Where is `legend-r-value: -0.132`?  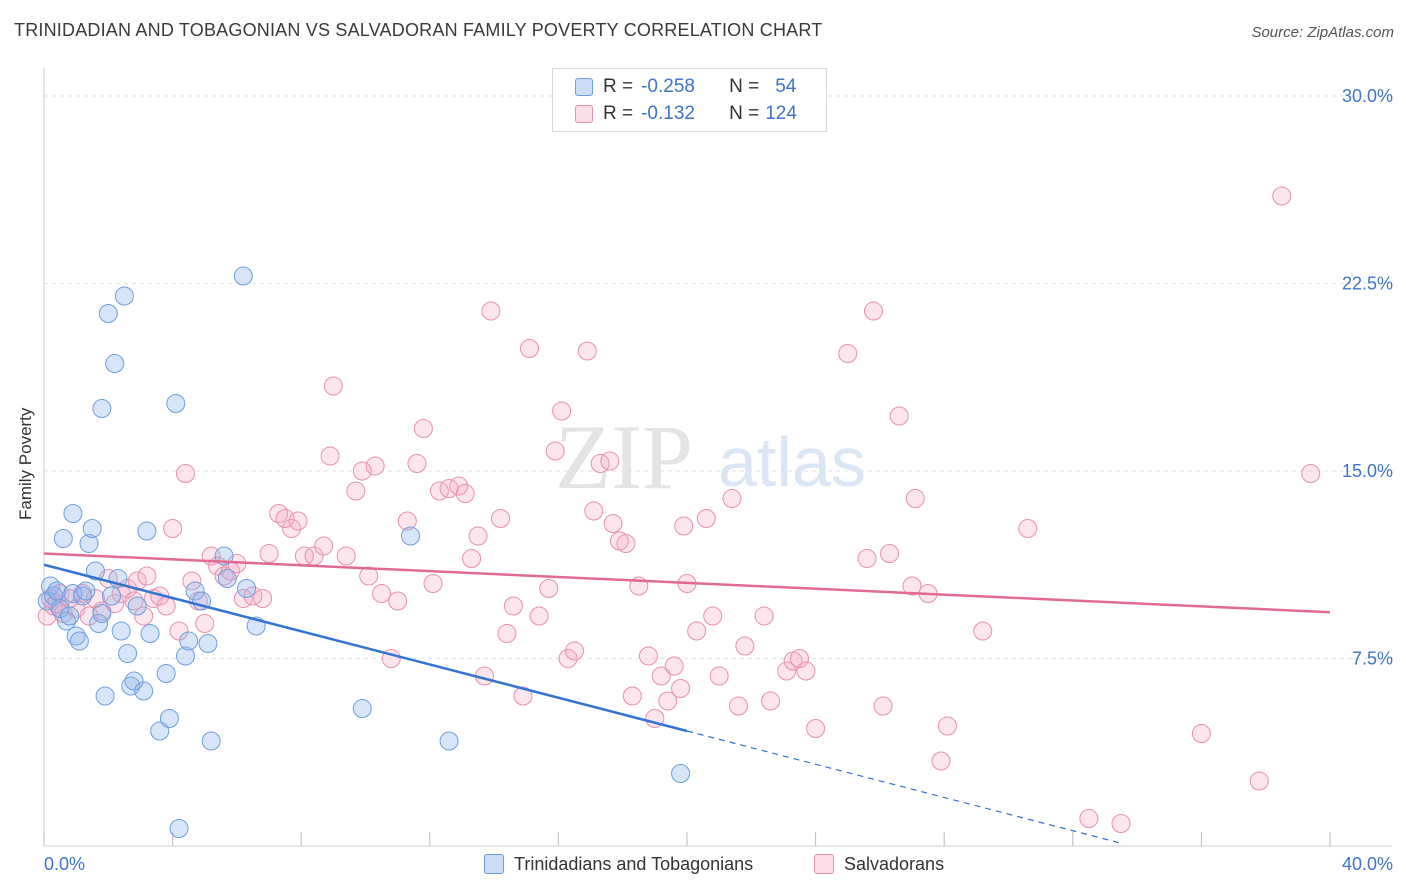 legend-r-value: -0.132 is located at coordinates (668, 113).